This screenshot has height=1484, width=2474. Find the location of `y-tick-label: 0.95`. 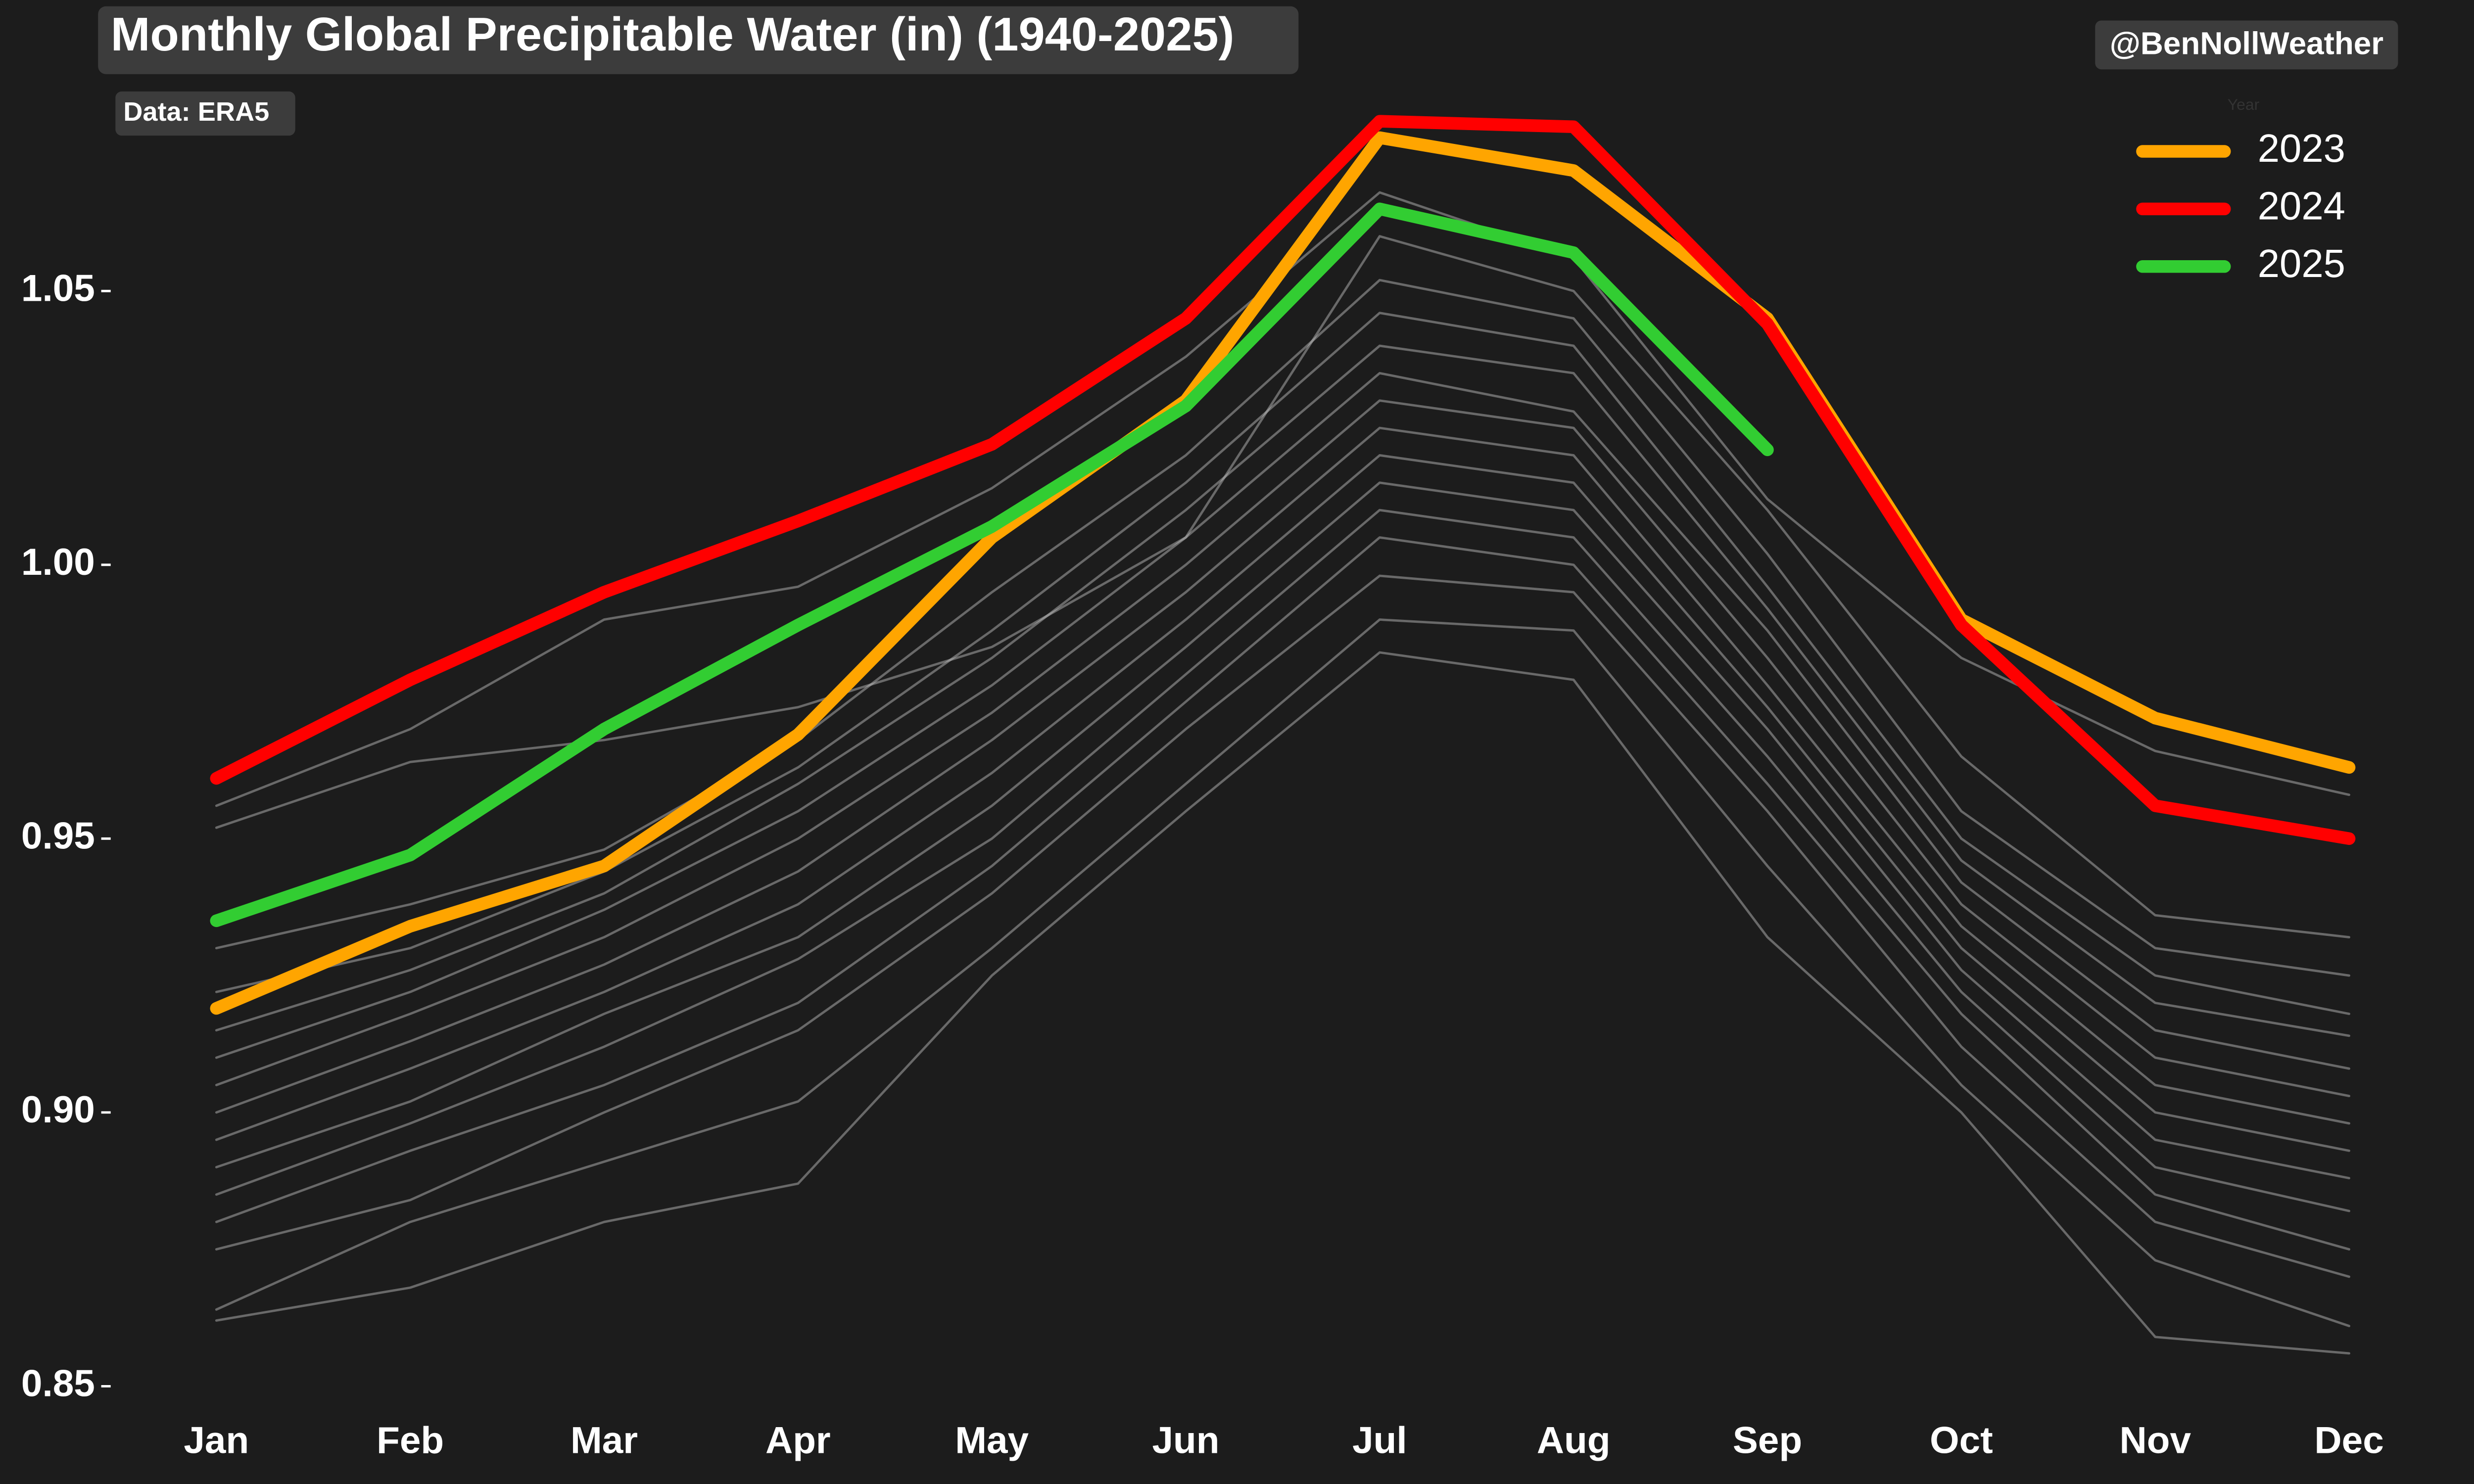

y-tick-label: 0.95 is located at coordinates (58, 836).